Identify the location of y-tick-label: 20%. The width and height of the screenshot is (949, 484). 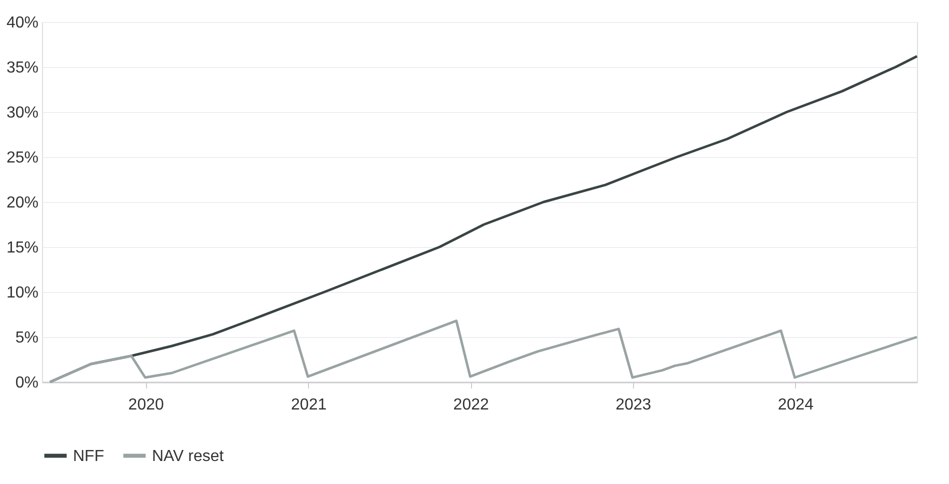
(22, 203).